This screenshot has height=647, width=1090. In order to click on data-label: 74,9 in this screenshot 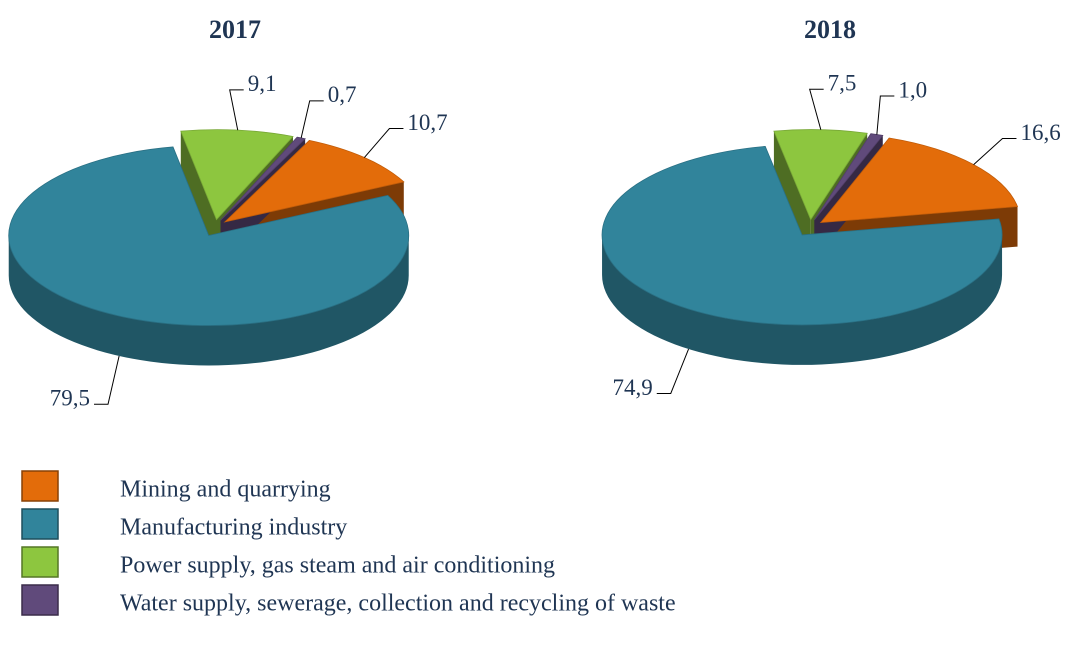, I will do `click(633, 387)`.